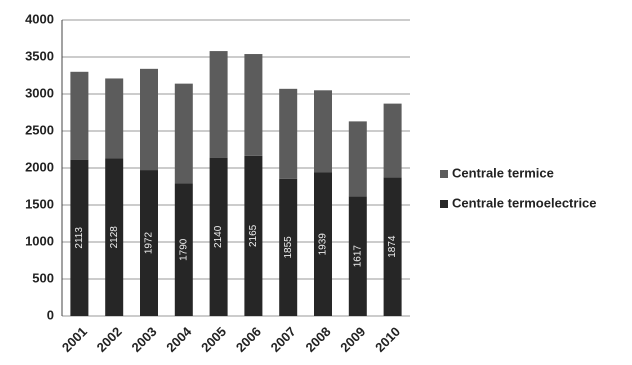 This screenshot has height=365, width=632. What do you see at coordinates (39, 203) in the screenshot?
I see `y-tick-label: 1500` at bounding box center [39, 203].